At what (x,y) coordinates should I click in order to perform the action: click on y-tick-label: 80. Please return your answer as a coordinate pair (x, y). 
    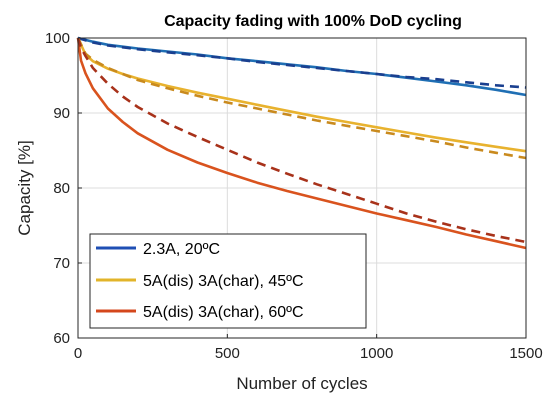
    Looking at the image, I should click on (61, 188).